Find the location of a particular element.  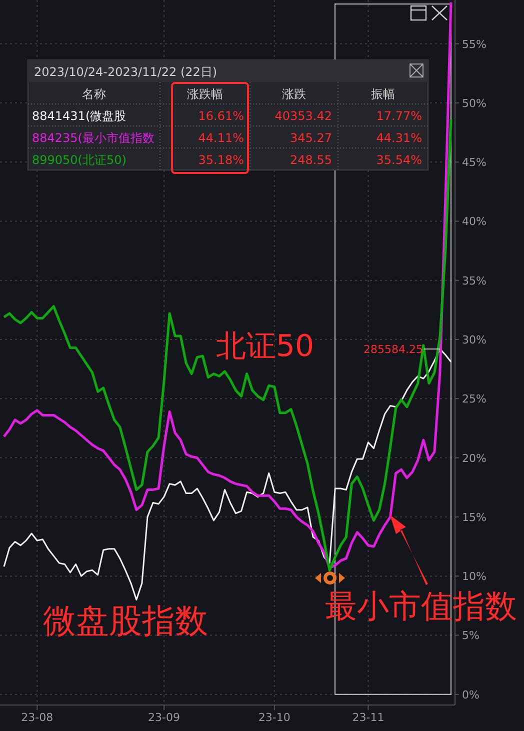

annotation: 微盘股指数 is located at coordinates (125, 620).